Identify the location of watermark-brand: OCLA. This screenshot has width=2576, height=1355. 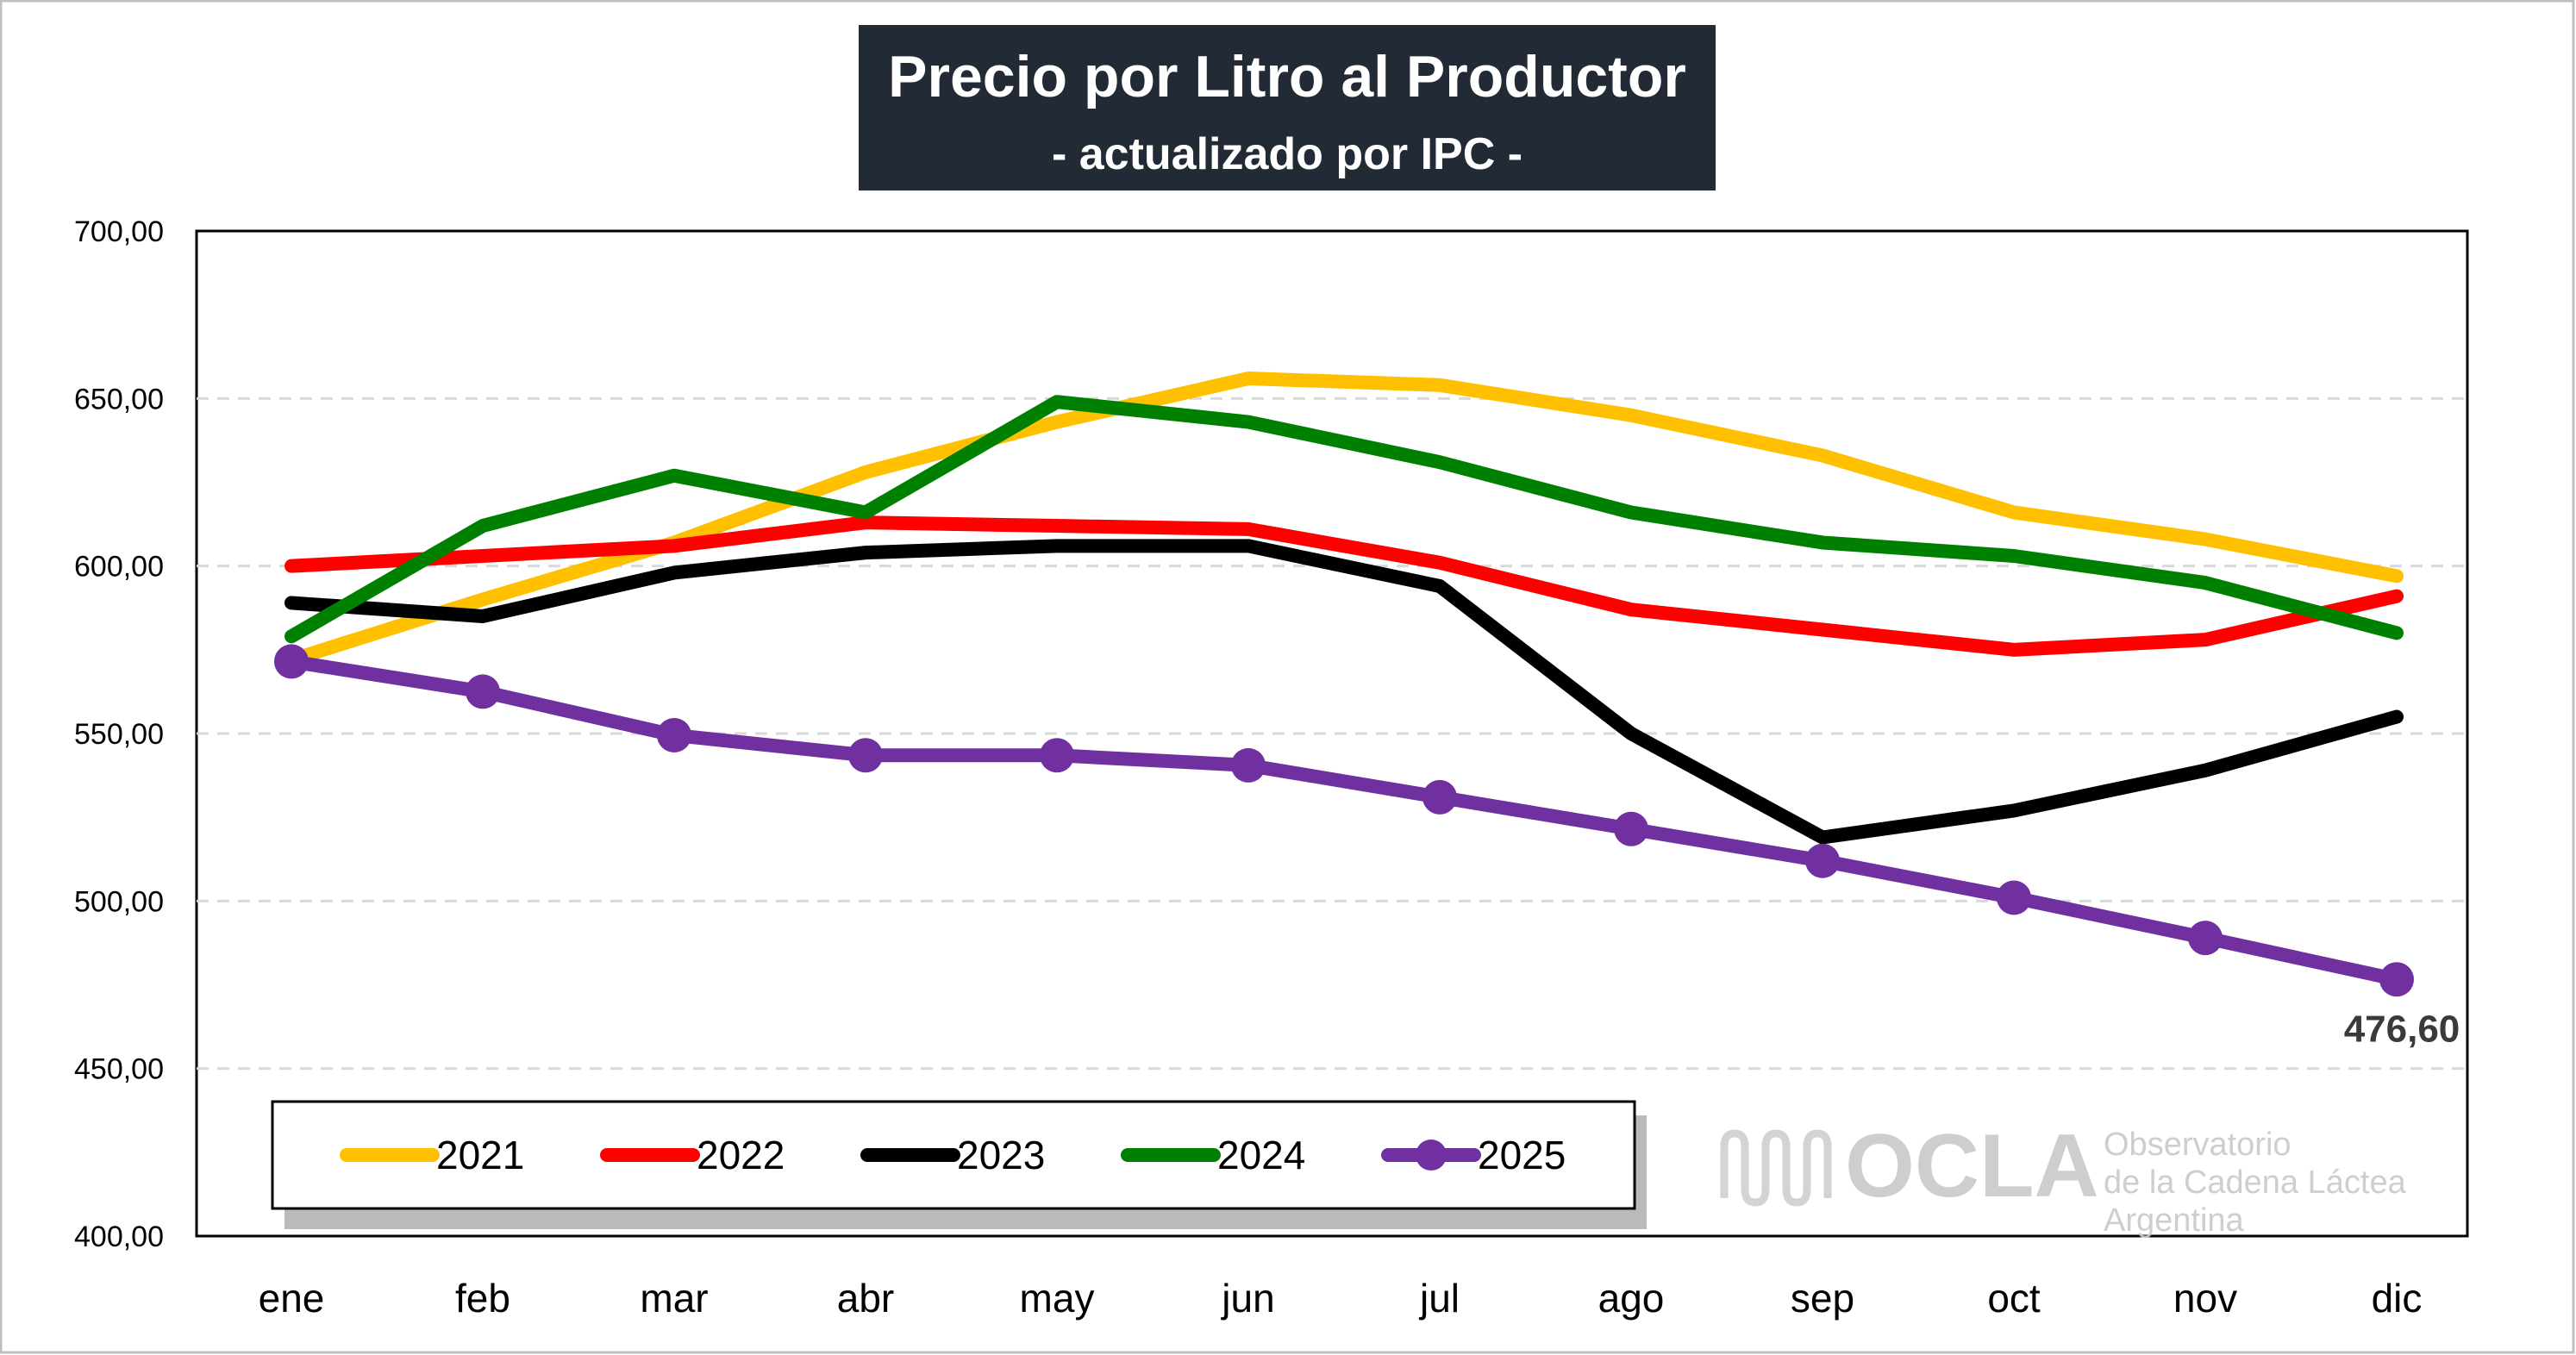
(1972, 1166).